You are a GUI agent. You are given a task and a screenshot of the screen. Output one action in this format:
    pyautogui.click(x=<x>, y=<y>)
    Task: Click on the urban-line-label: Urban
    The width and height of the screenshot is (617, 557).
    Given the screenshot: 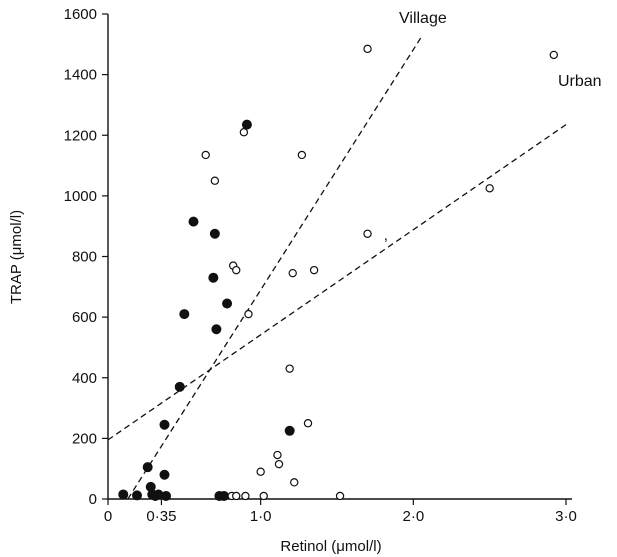 What is the action you would take?
    pyautogui.click(x=580, y=81)
    